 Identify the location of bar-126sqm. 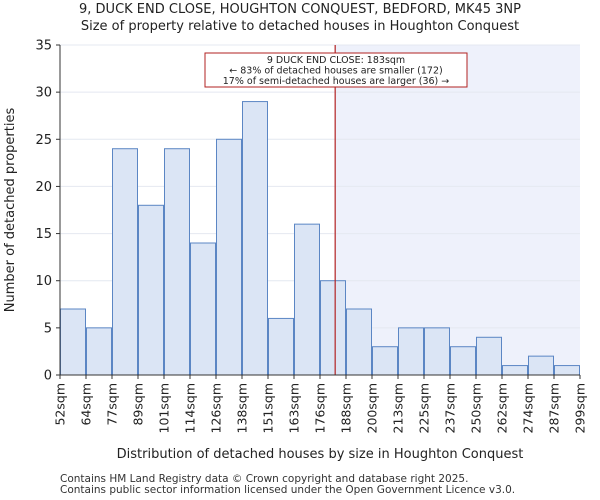
(229, 257).